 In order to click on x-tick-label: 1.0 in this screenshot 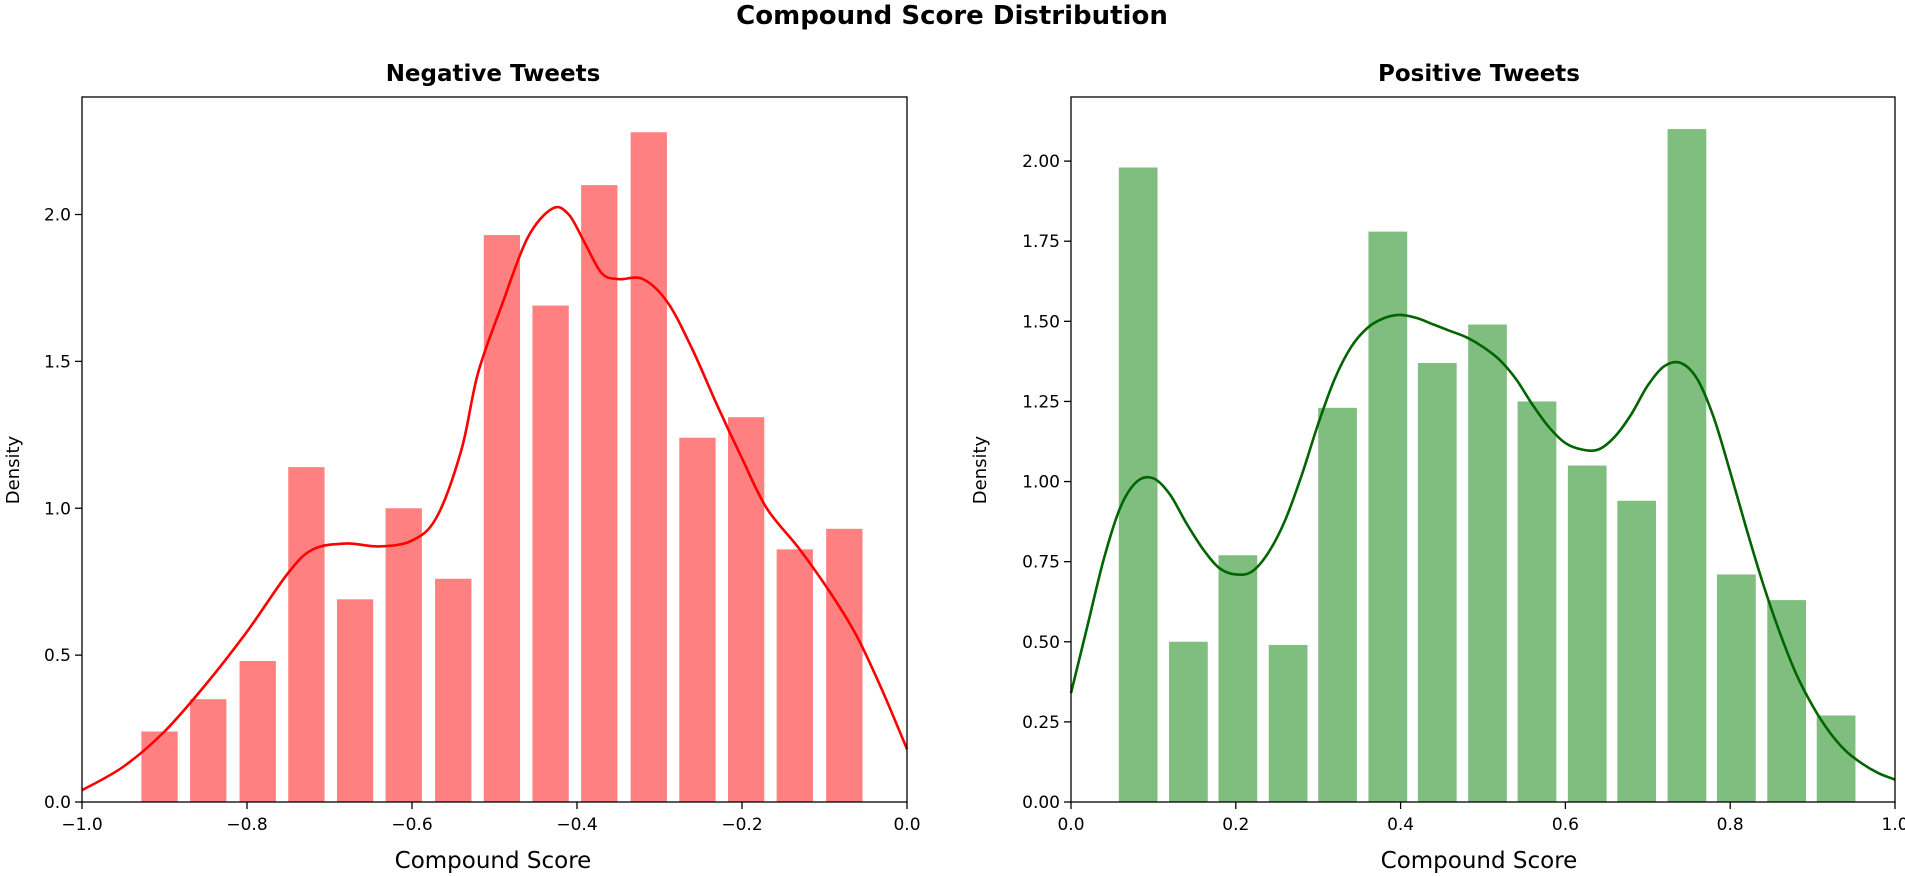, I will do `click(1893, 825)`.